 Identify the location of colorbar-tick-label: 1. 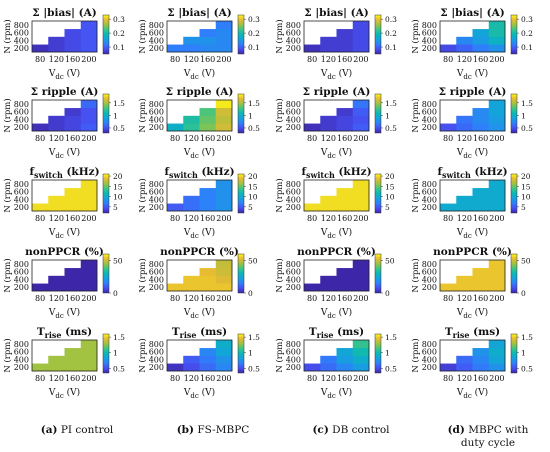
(250, 115).